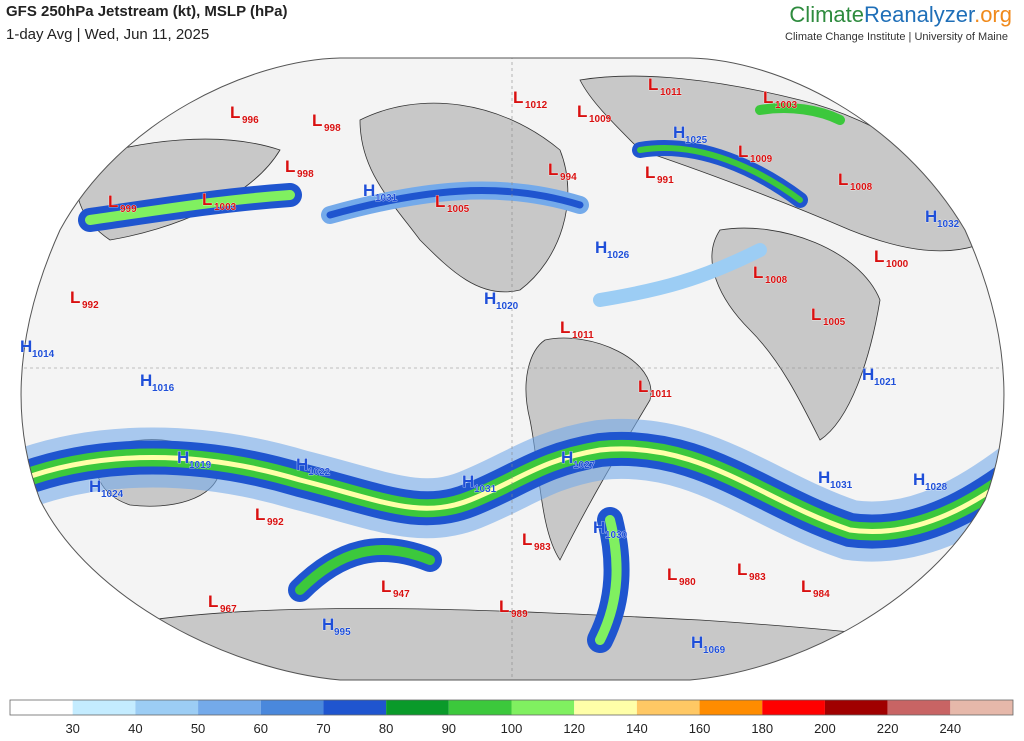 The width and height of the screenshot is (1024, 741). I want to click on colorbar-label: 40, so click(135, 728).